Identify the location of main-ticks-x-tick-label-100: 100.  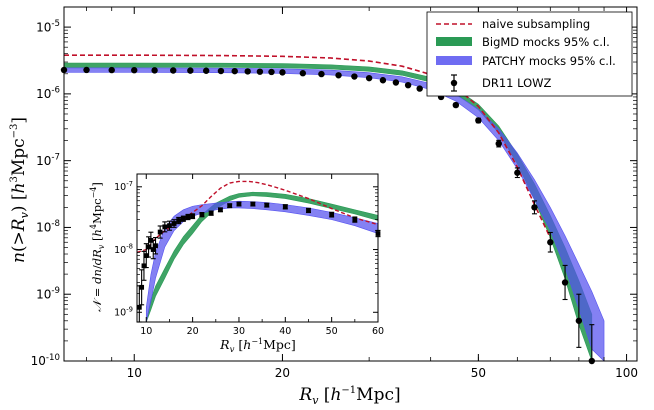
(626, 373).